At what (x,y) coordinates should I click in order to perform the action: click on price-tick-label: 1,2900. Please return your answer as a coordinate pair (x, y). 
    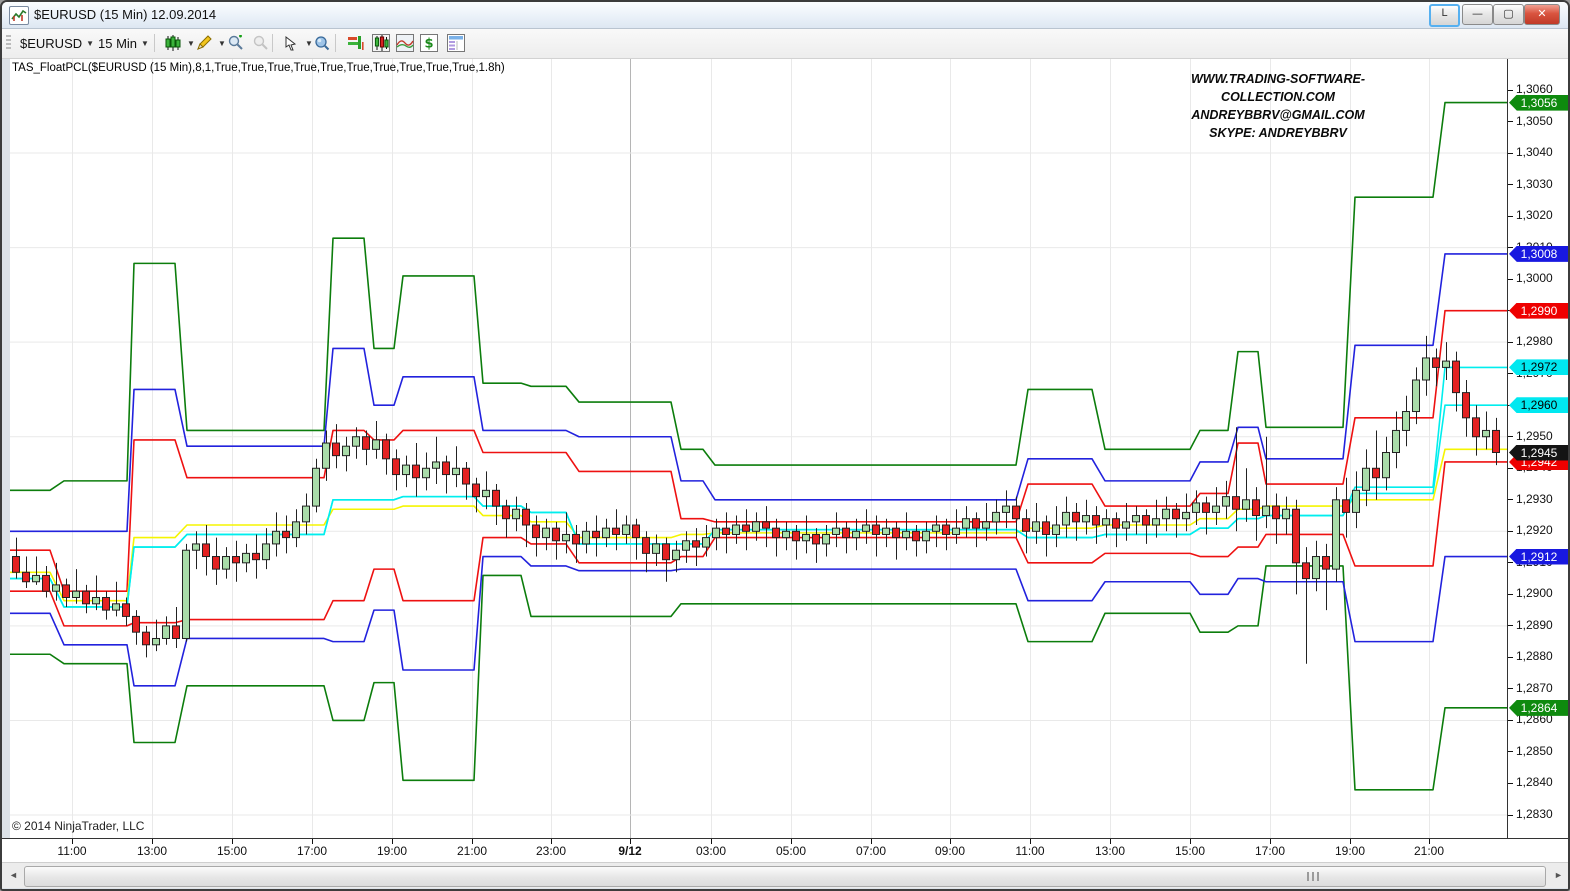
    Looking at the image, I should click on (1534, 593).